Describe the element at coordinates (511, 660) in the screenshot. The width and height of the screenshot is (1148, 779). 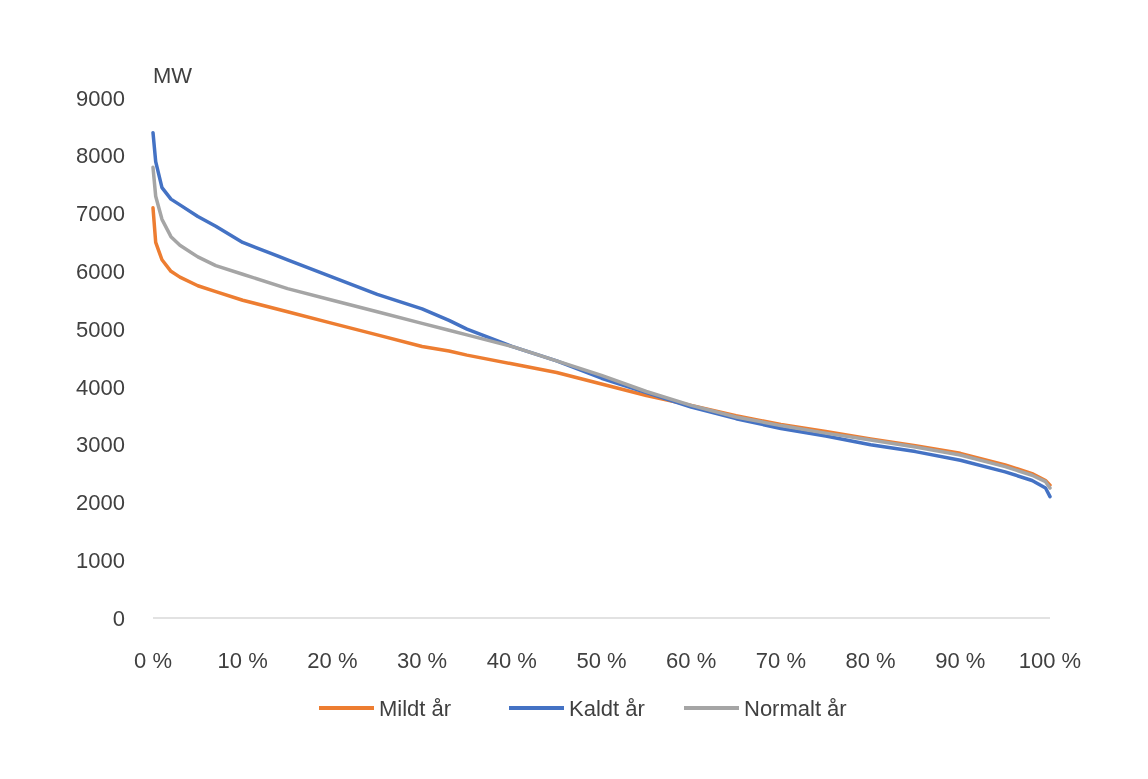
I see `x-tick-label: 40 %` at that location.